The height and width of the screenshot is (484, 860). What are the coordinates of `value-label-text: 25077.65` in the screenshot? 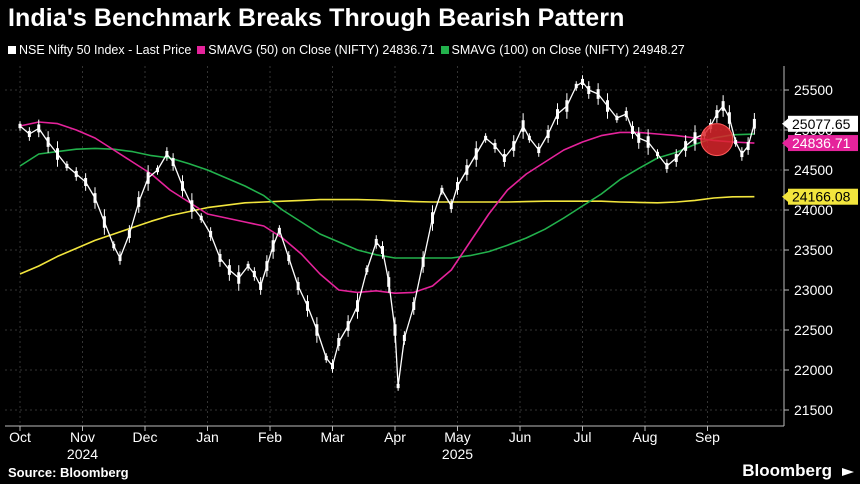 It's located at (821, 124).